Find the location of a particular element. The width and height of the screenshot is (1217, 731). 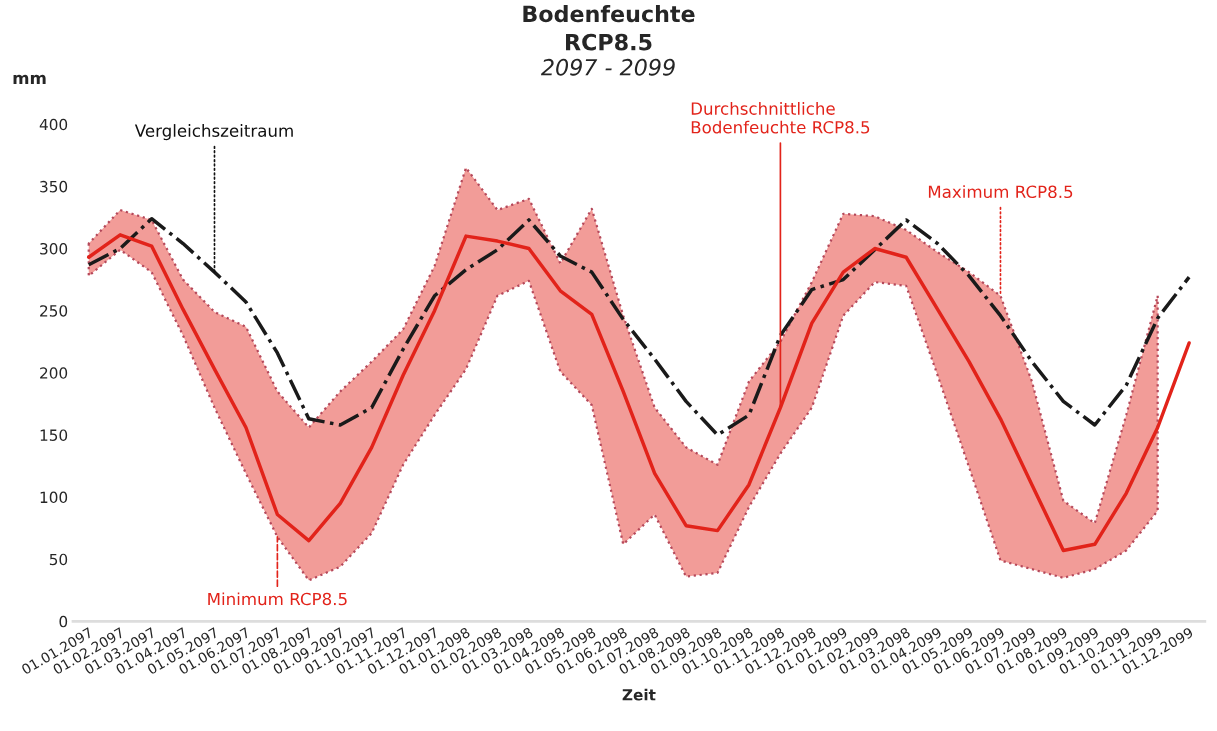

chart-subtitle: 2097 - 2099 is located at coordinates (607, 67).